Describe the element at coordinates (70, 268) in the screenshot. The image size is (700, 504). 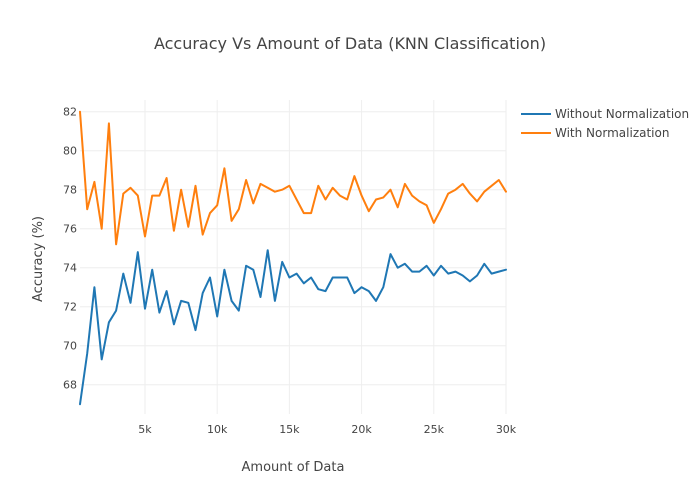
I see `y-tick-label: 74` at that location.